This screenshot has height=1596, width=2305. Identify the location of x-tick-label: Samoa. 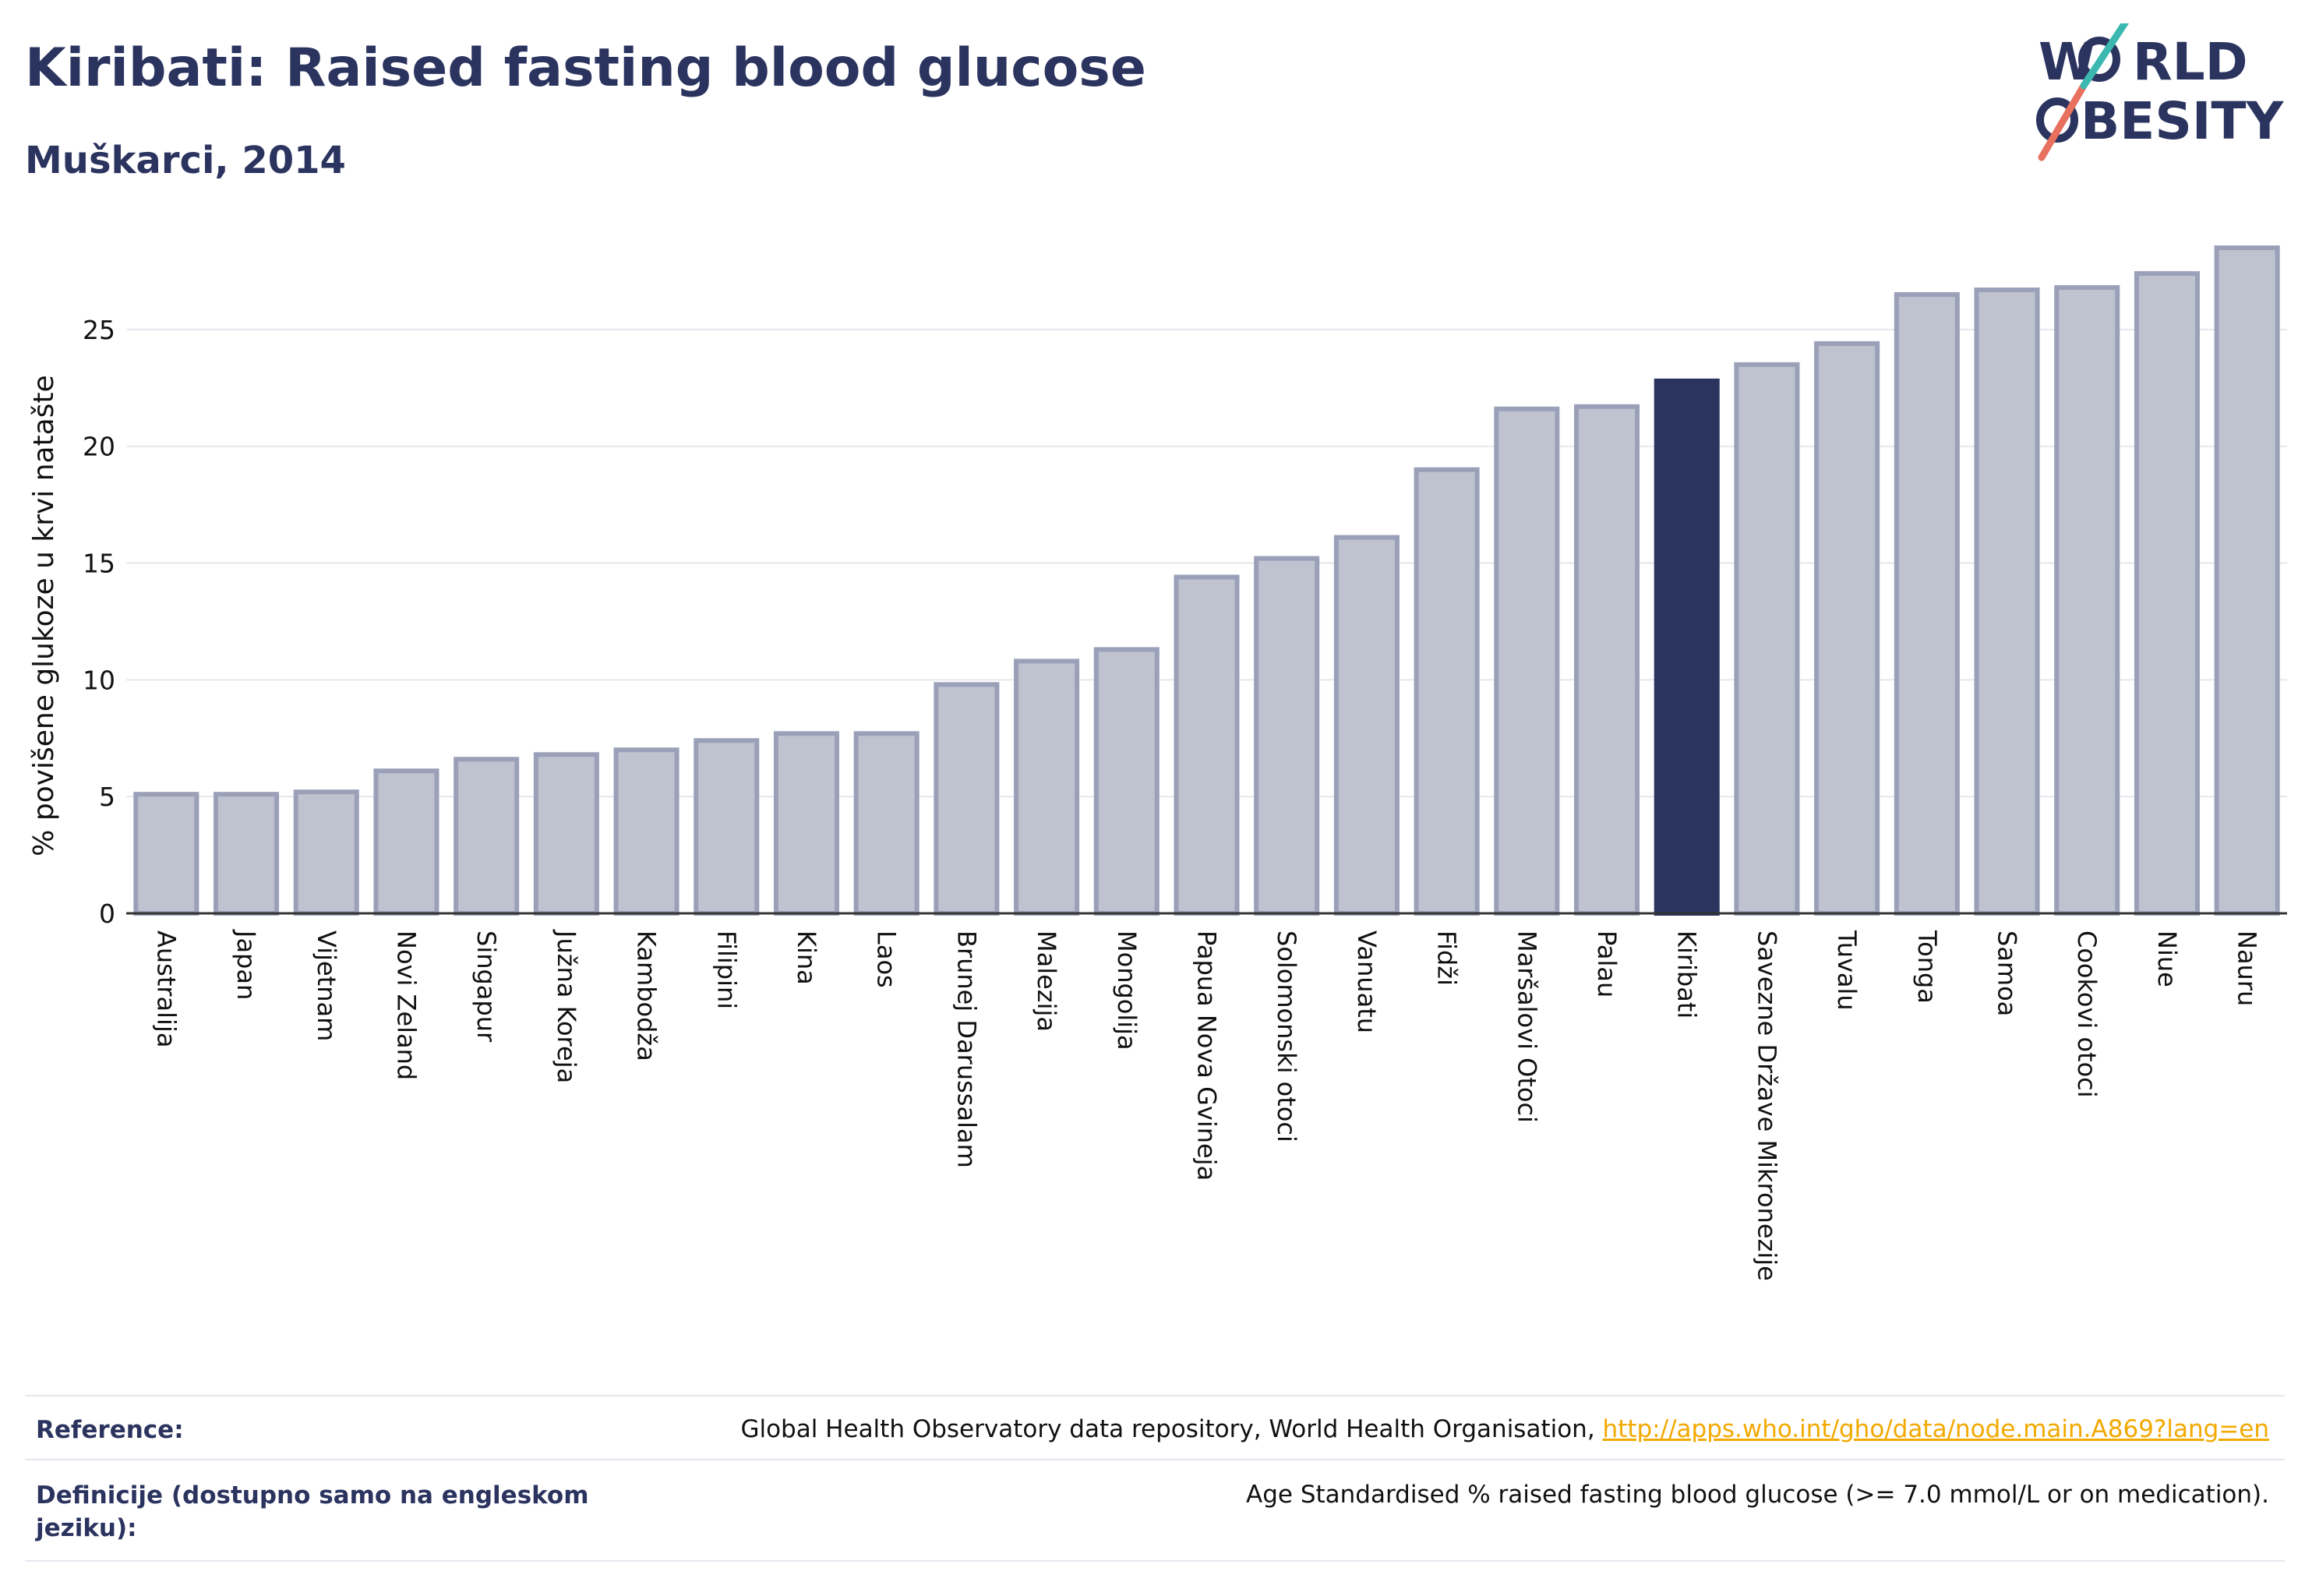
(2007, 973).